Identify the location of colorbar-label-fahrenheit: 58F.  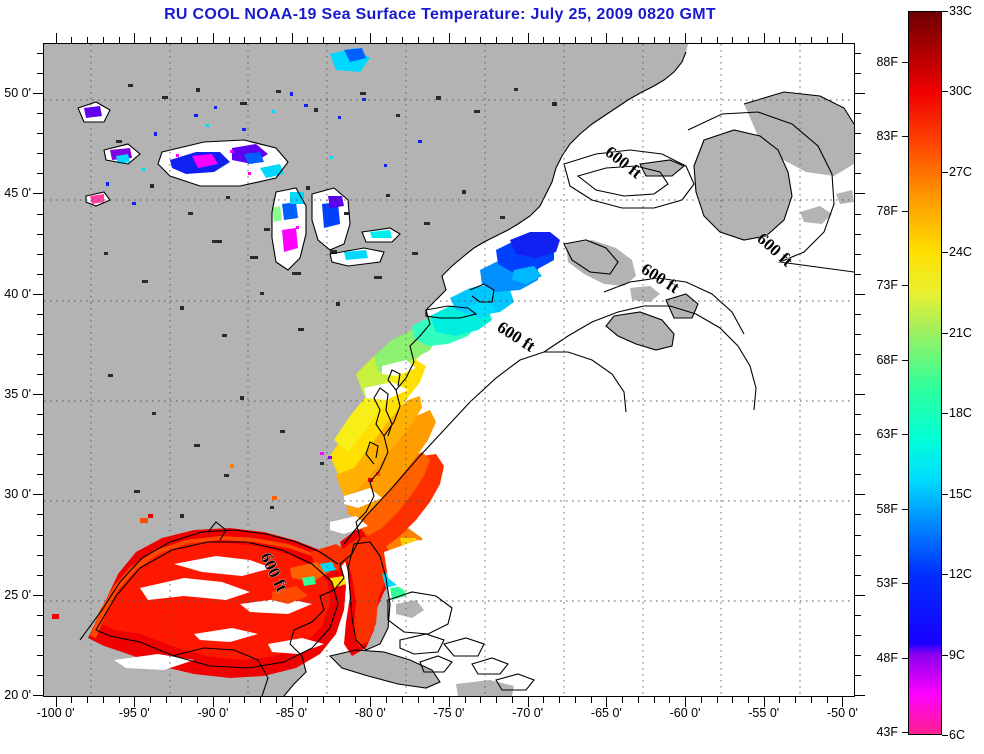
(887, 508).